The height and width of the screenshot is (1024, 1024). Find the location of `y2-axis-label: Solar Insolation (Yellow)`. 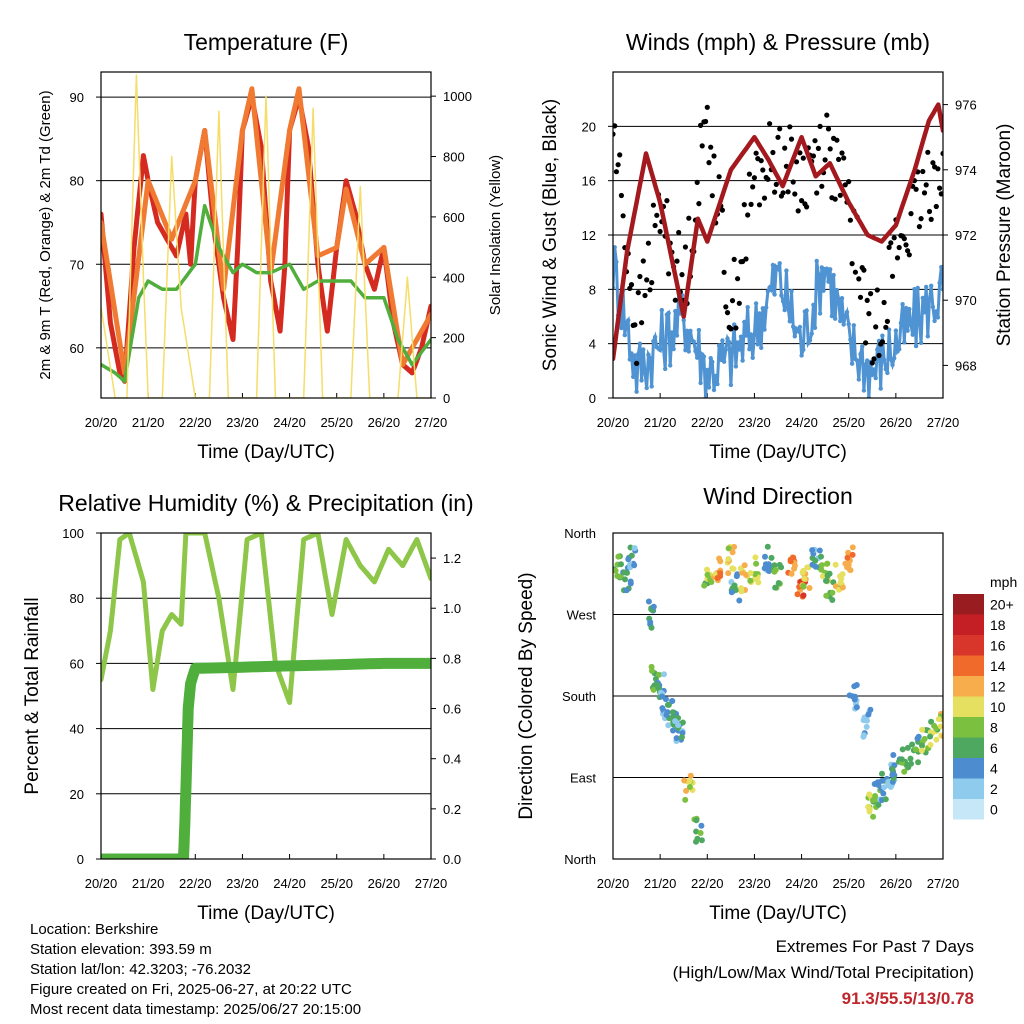

y2-axis-label: Solar Insolation (Yellow) is located at coordinates (495, 235).